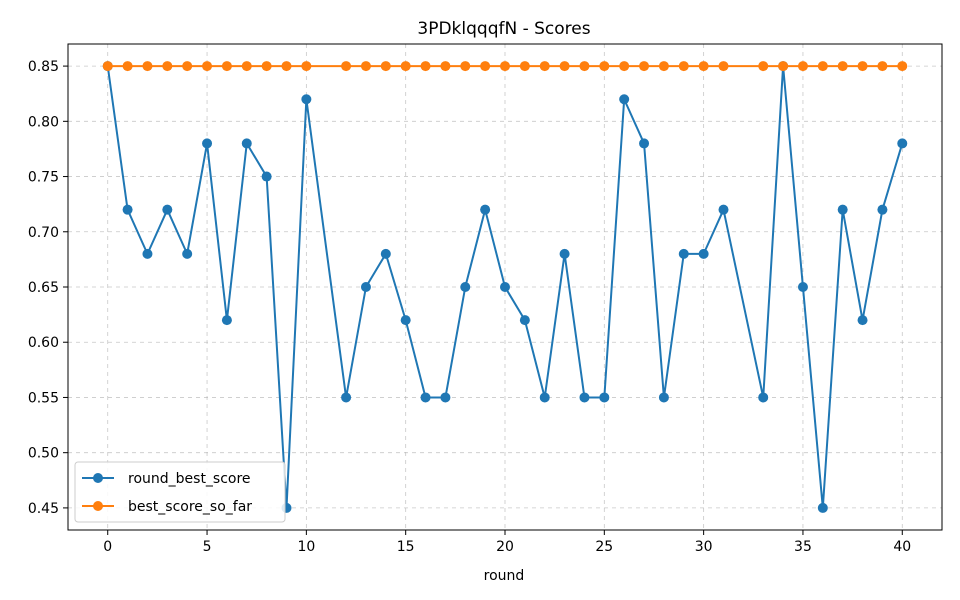 This screenshot has width=960, height=600. What do you see at coordinates (505, 547) in the screenshot?
I see `x-tick-label: 20` at bounding box center [505, 547].